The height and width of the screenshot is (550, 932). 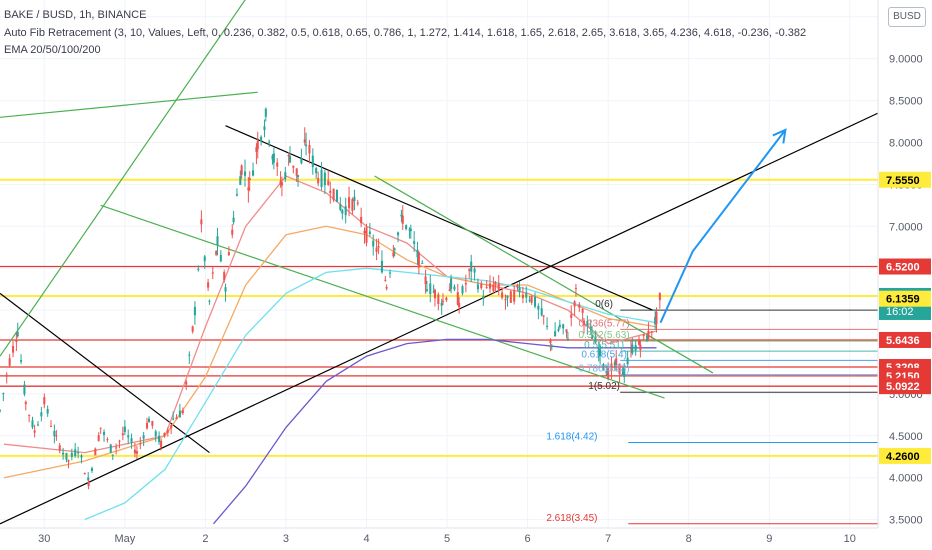 What do you see at coordinates (906, 102) in the screenshot?
I see `y-tick-label: 8.5000` at bounding box center [906, 102].